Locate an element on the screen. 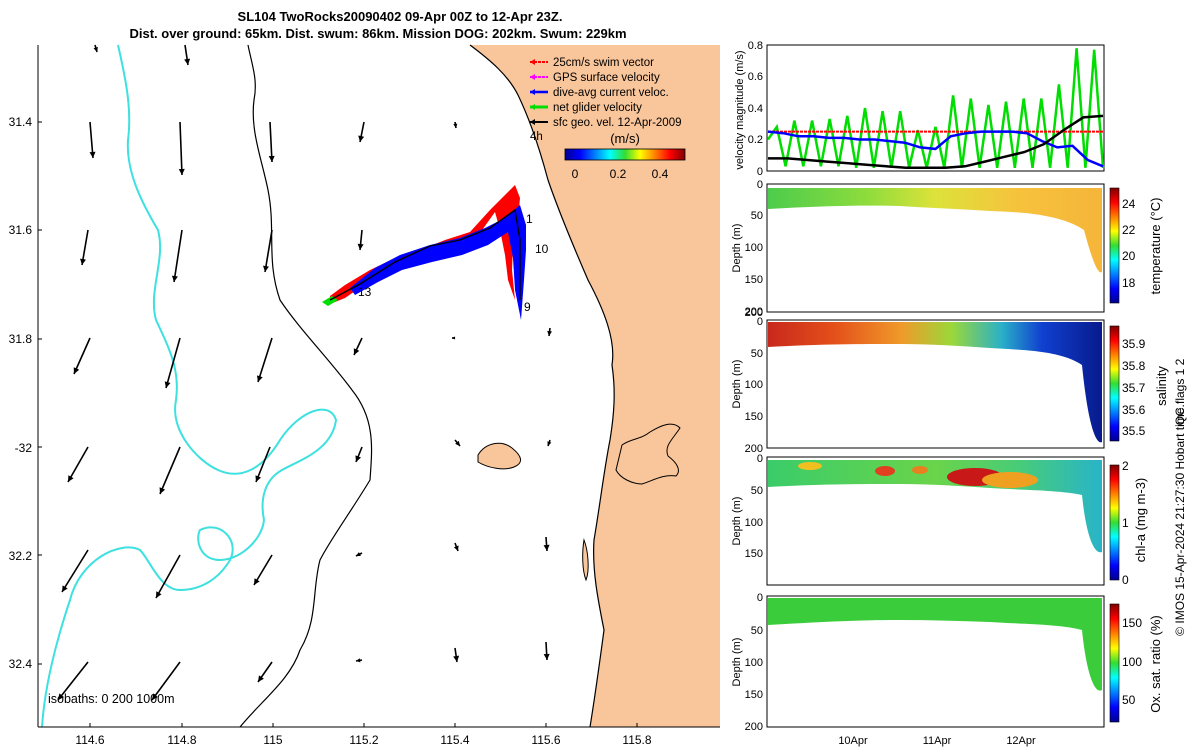 Image resolution: width=1200 pixels, height=750 pixels. track-label-1: 1 is located at coordinates (529, 219).